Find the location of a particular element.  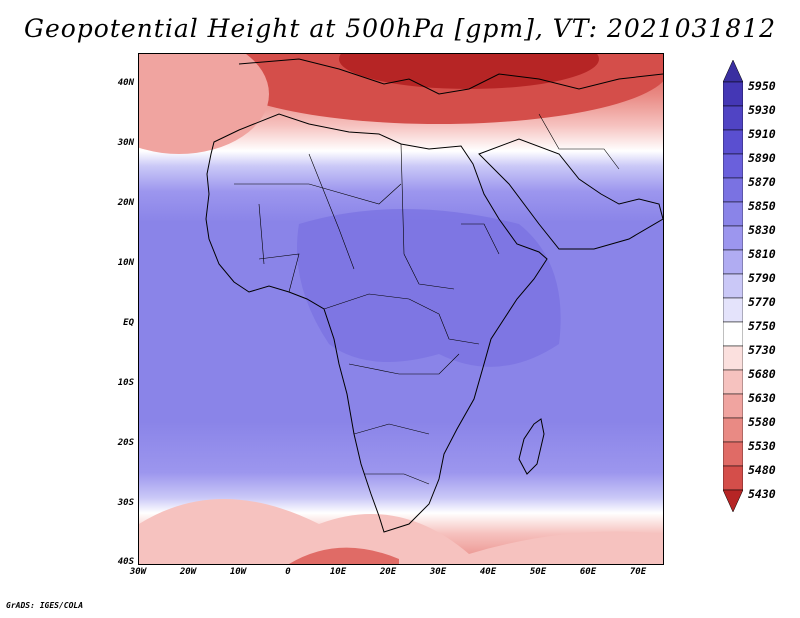

lat-tick-label: 10N is located at coordinates (125, 263).